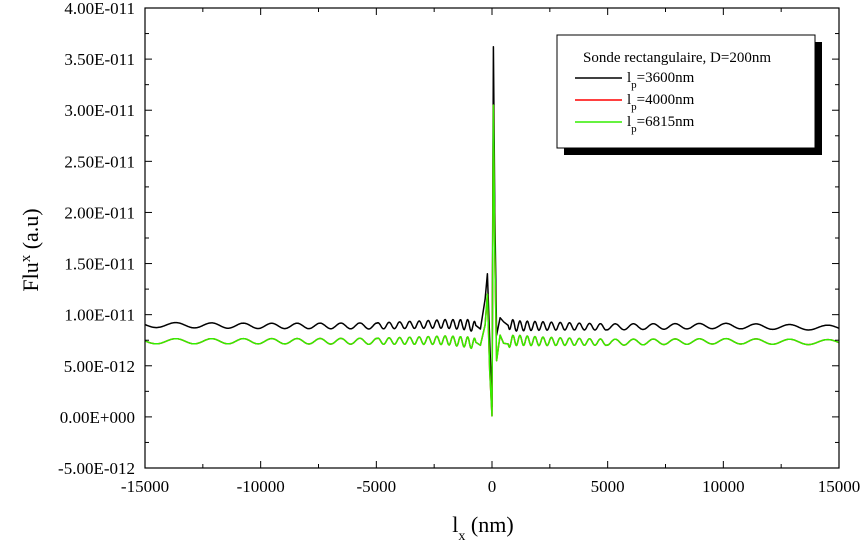  I want to click on y-tick-label: 5.00E-012, so click(99, 366).